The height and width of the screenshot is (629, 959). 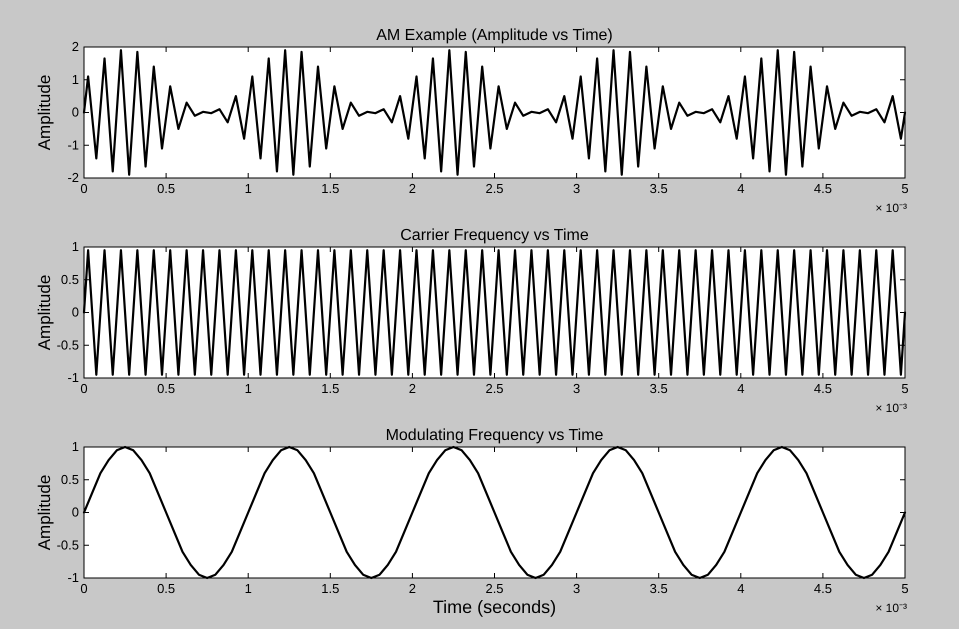 I want to click on y-tick-label: -2, so click(x=73, y=178).